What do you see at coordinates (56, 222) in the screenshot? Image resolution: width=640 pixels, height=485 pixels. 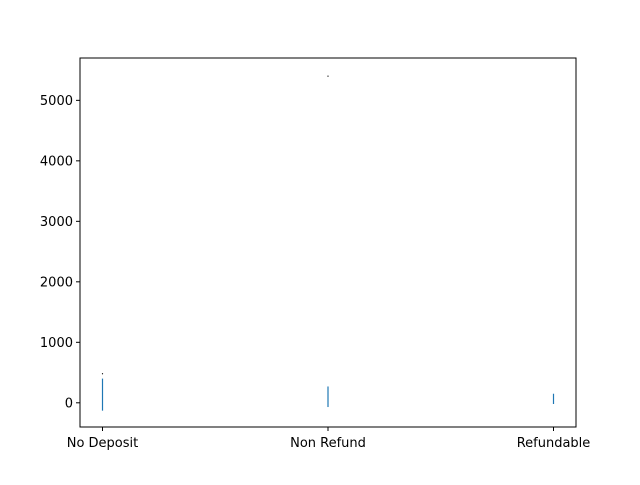 I see `y-tick-label: 3000` at bounding box center [56, 222].